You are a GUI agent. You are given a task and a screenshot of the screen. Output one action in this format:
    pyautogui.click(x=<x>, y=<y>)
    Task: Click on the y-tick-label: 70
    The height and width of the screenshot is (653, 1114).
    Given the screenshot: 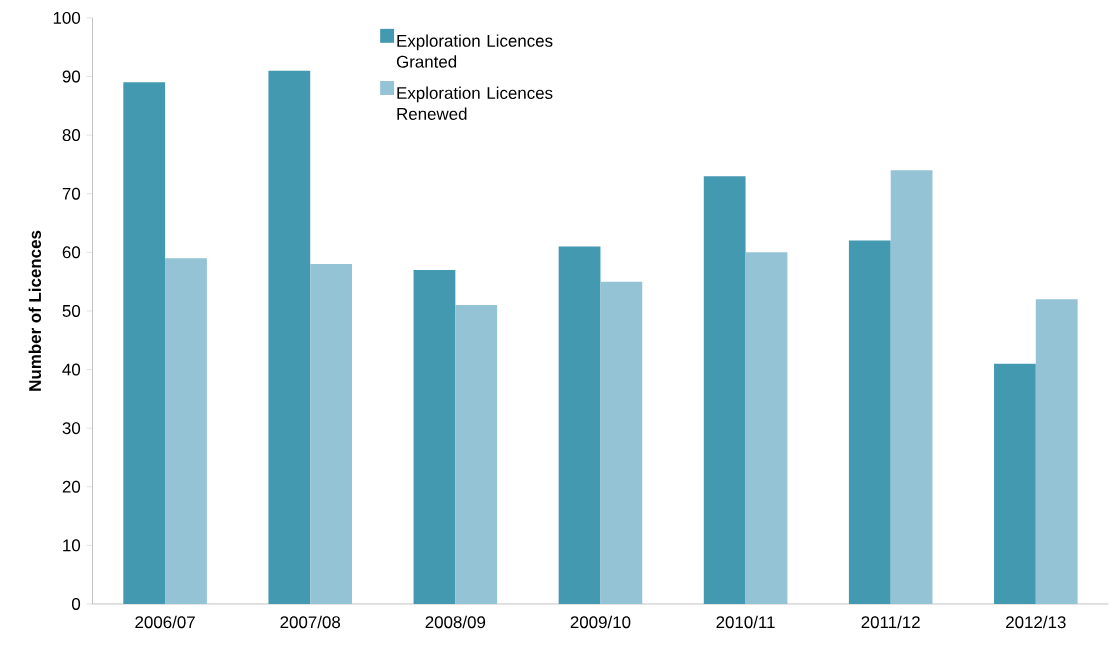 What is the action you would take?
    pyautogui.click(x=71, y=193)
    